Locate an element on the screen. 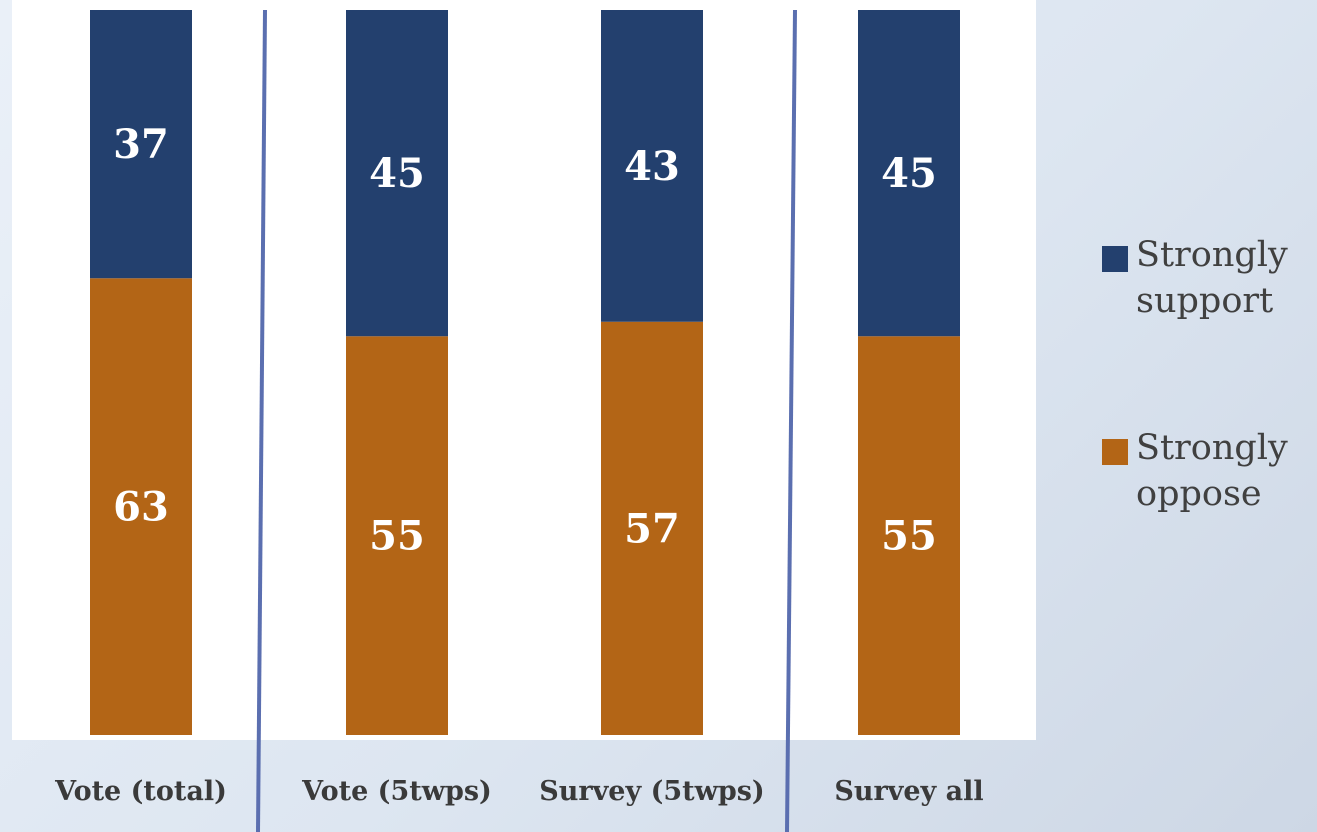 This screenshot has width=1317, height=832. data-label-strongly-support-vote-total: 37 is located at coordinates (141, 144).